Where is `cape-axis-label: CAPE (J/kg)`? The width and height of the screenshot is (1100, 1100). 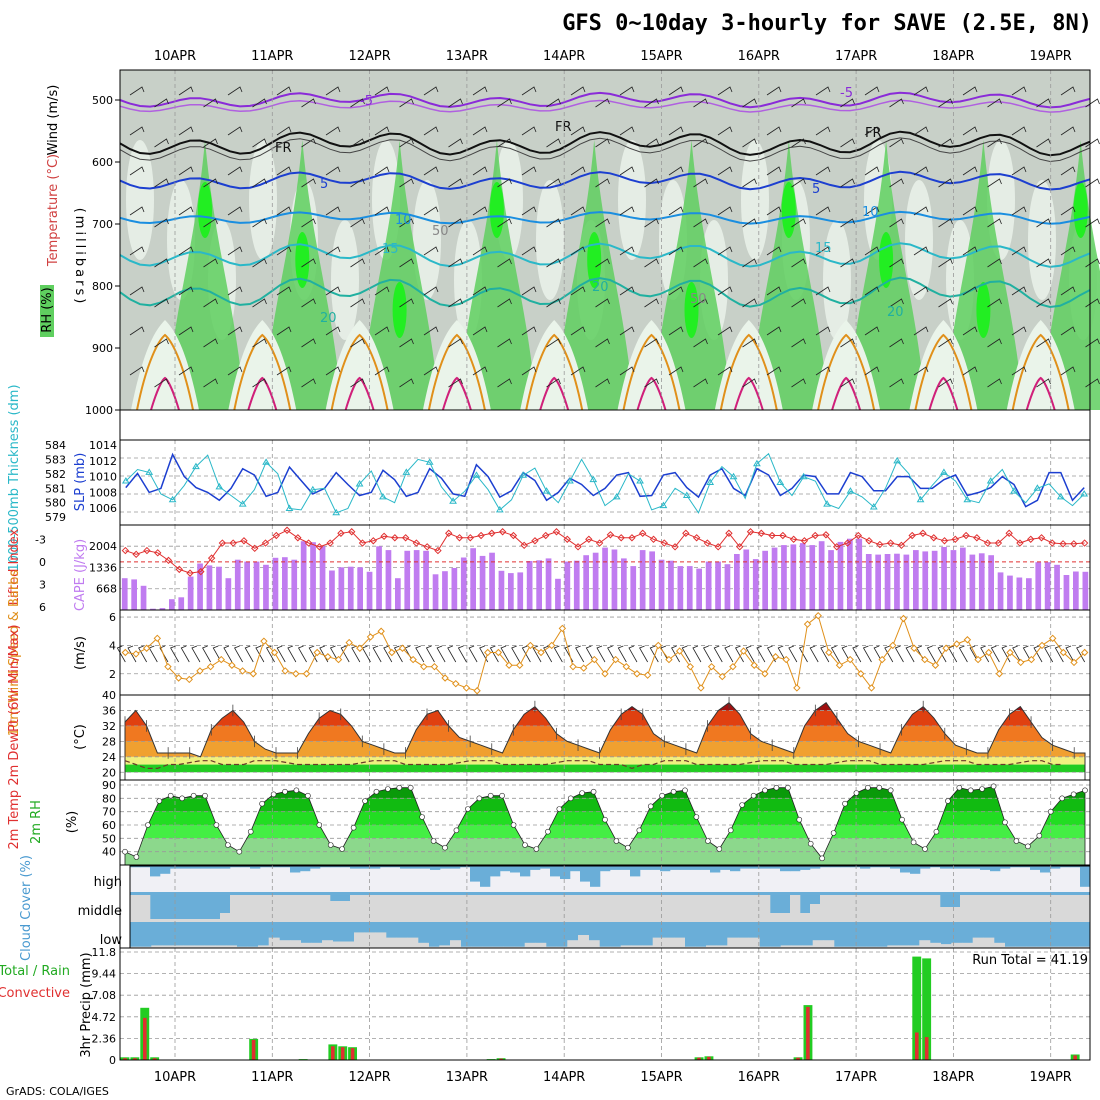 cape-axis-label: CAPE (J/kg) is located at coordinates (80, 575).